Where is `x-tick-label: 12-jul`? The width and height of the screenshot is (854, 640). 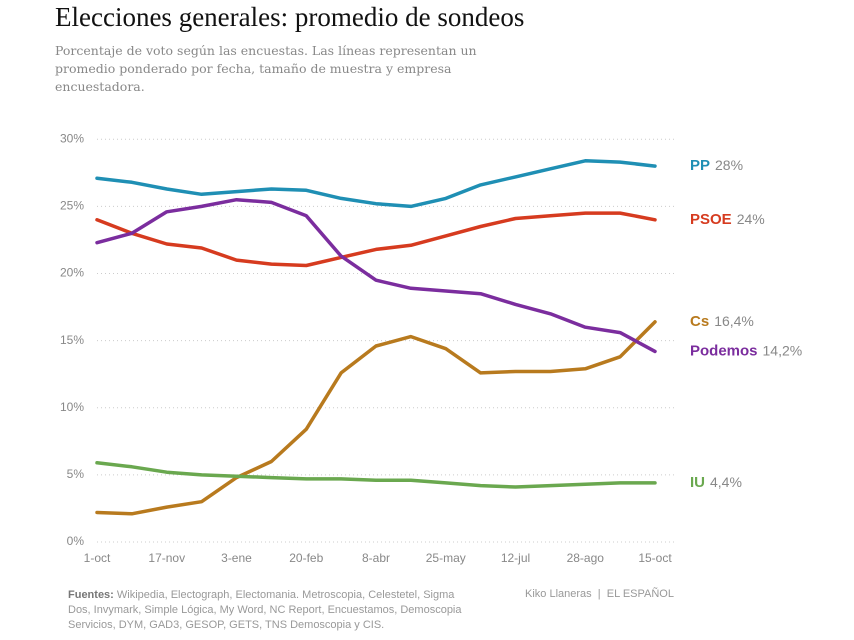
x-tick-label: 12-jul is located at coordinates (515, 558).